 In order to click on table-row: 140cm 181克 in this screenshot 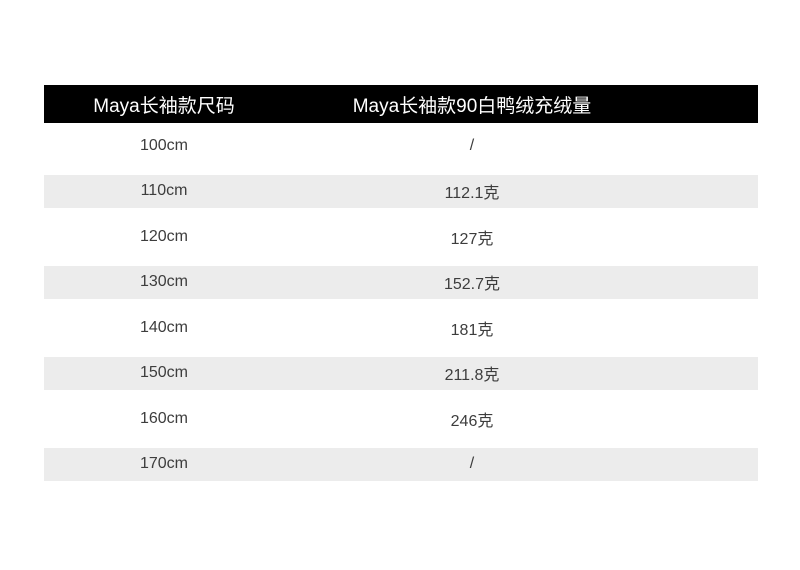, I will do `click(401, 328)`.